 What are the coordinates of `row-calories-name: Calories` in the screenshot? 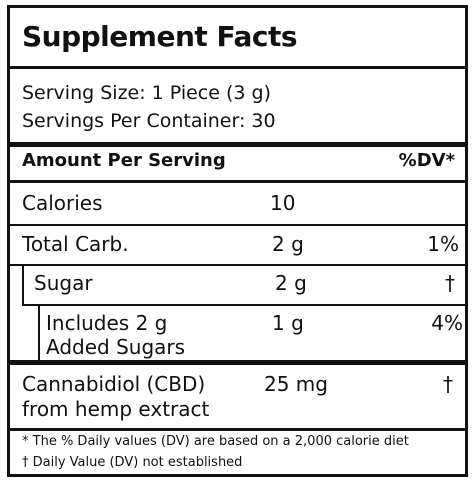 It's located at (62, 203).